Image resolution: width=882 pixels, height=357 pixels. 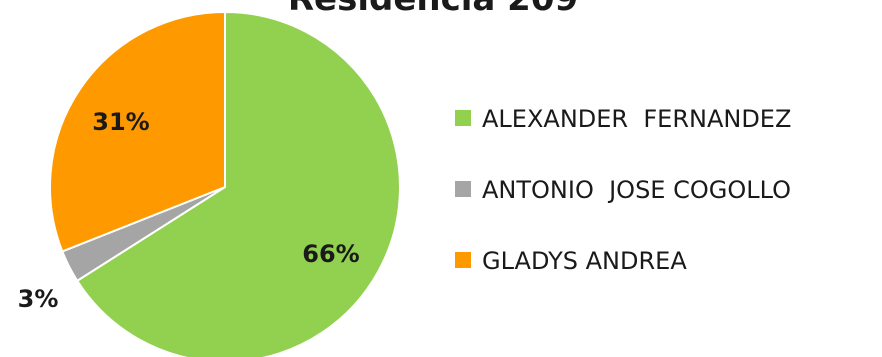 What do you see at coordinates (120, 122) in the screenshot?
I see `data-label-gladys-andrea: 31%` at bounding box center [120, 122].